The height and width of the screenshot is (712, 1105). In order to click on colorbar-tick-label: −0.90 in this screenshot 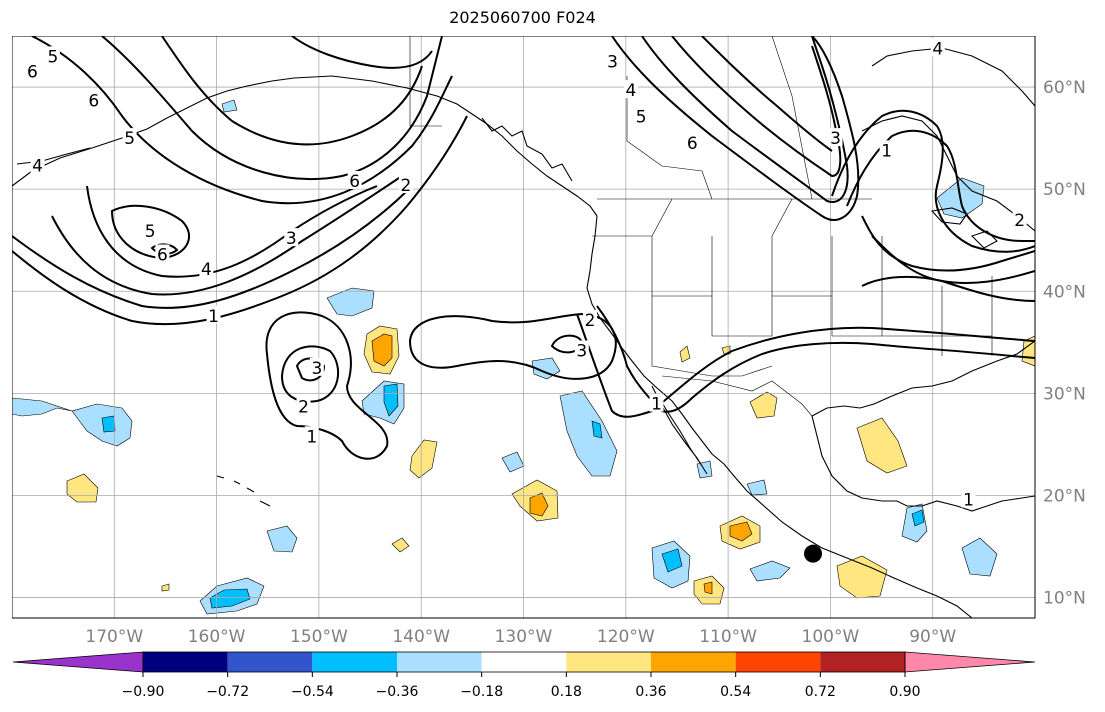, I will do `click(143, 692)`.